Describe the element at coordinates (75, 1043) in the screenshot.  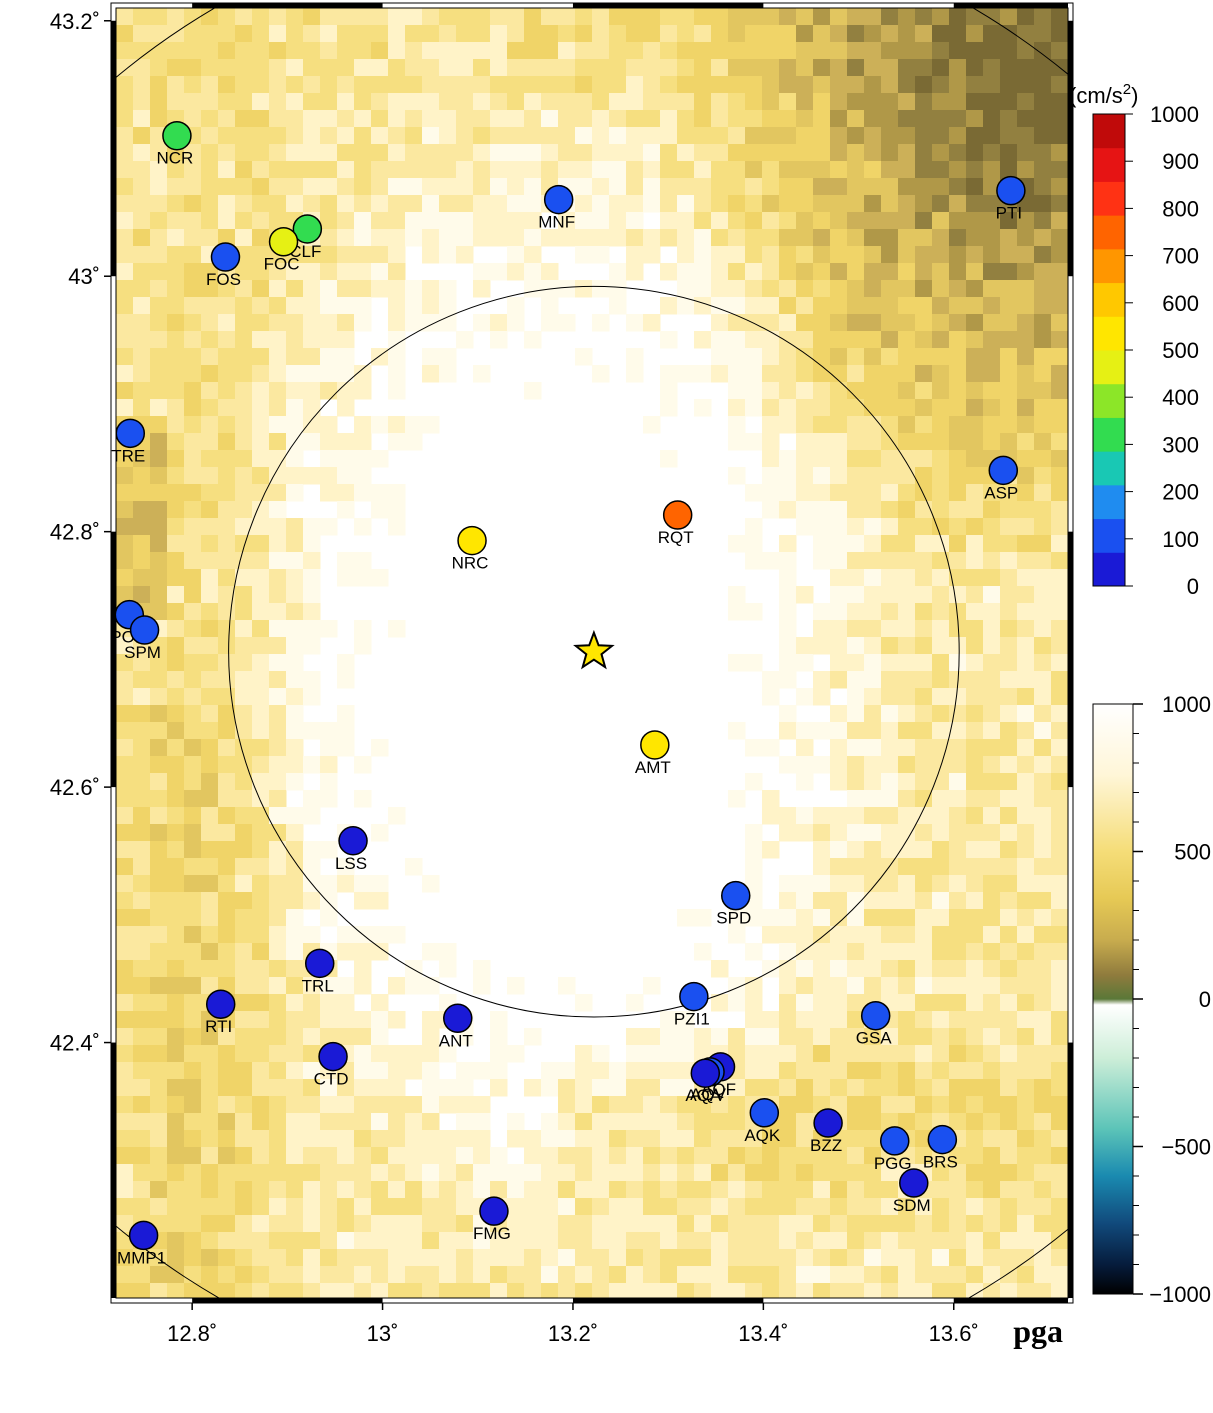
I see `lat-tick-label: 42.4˚` at that location.